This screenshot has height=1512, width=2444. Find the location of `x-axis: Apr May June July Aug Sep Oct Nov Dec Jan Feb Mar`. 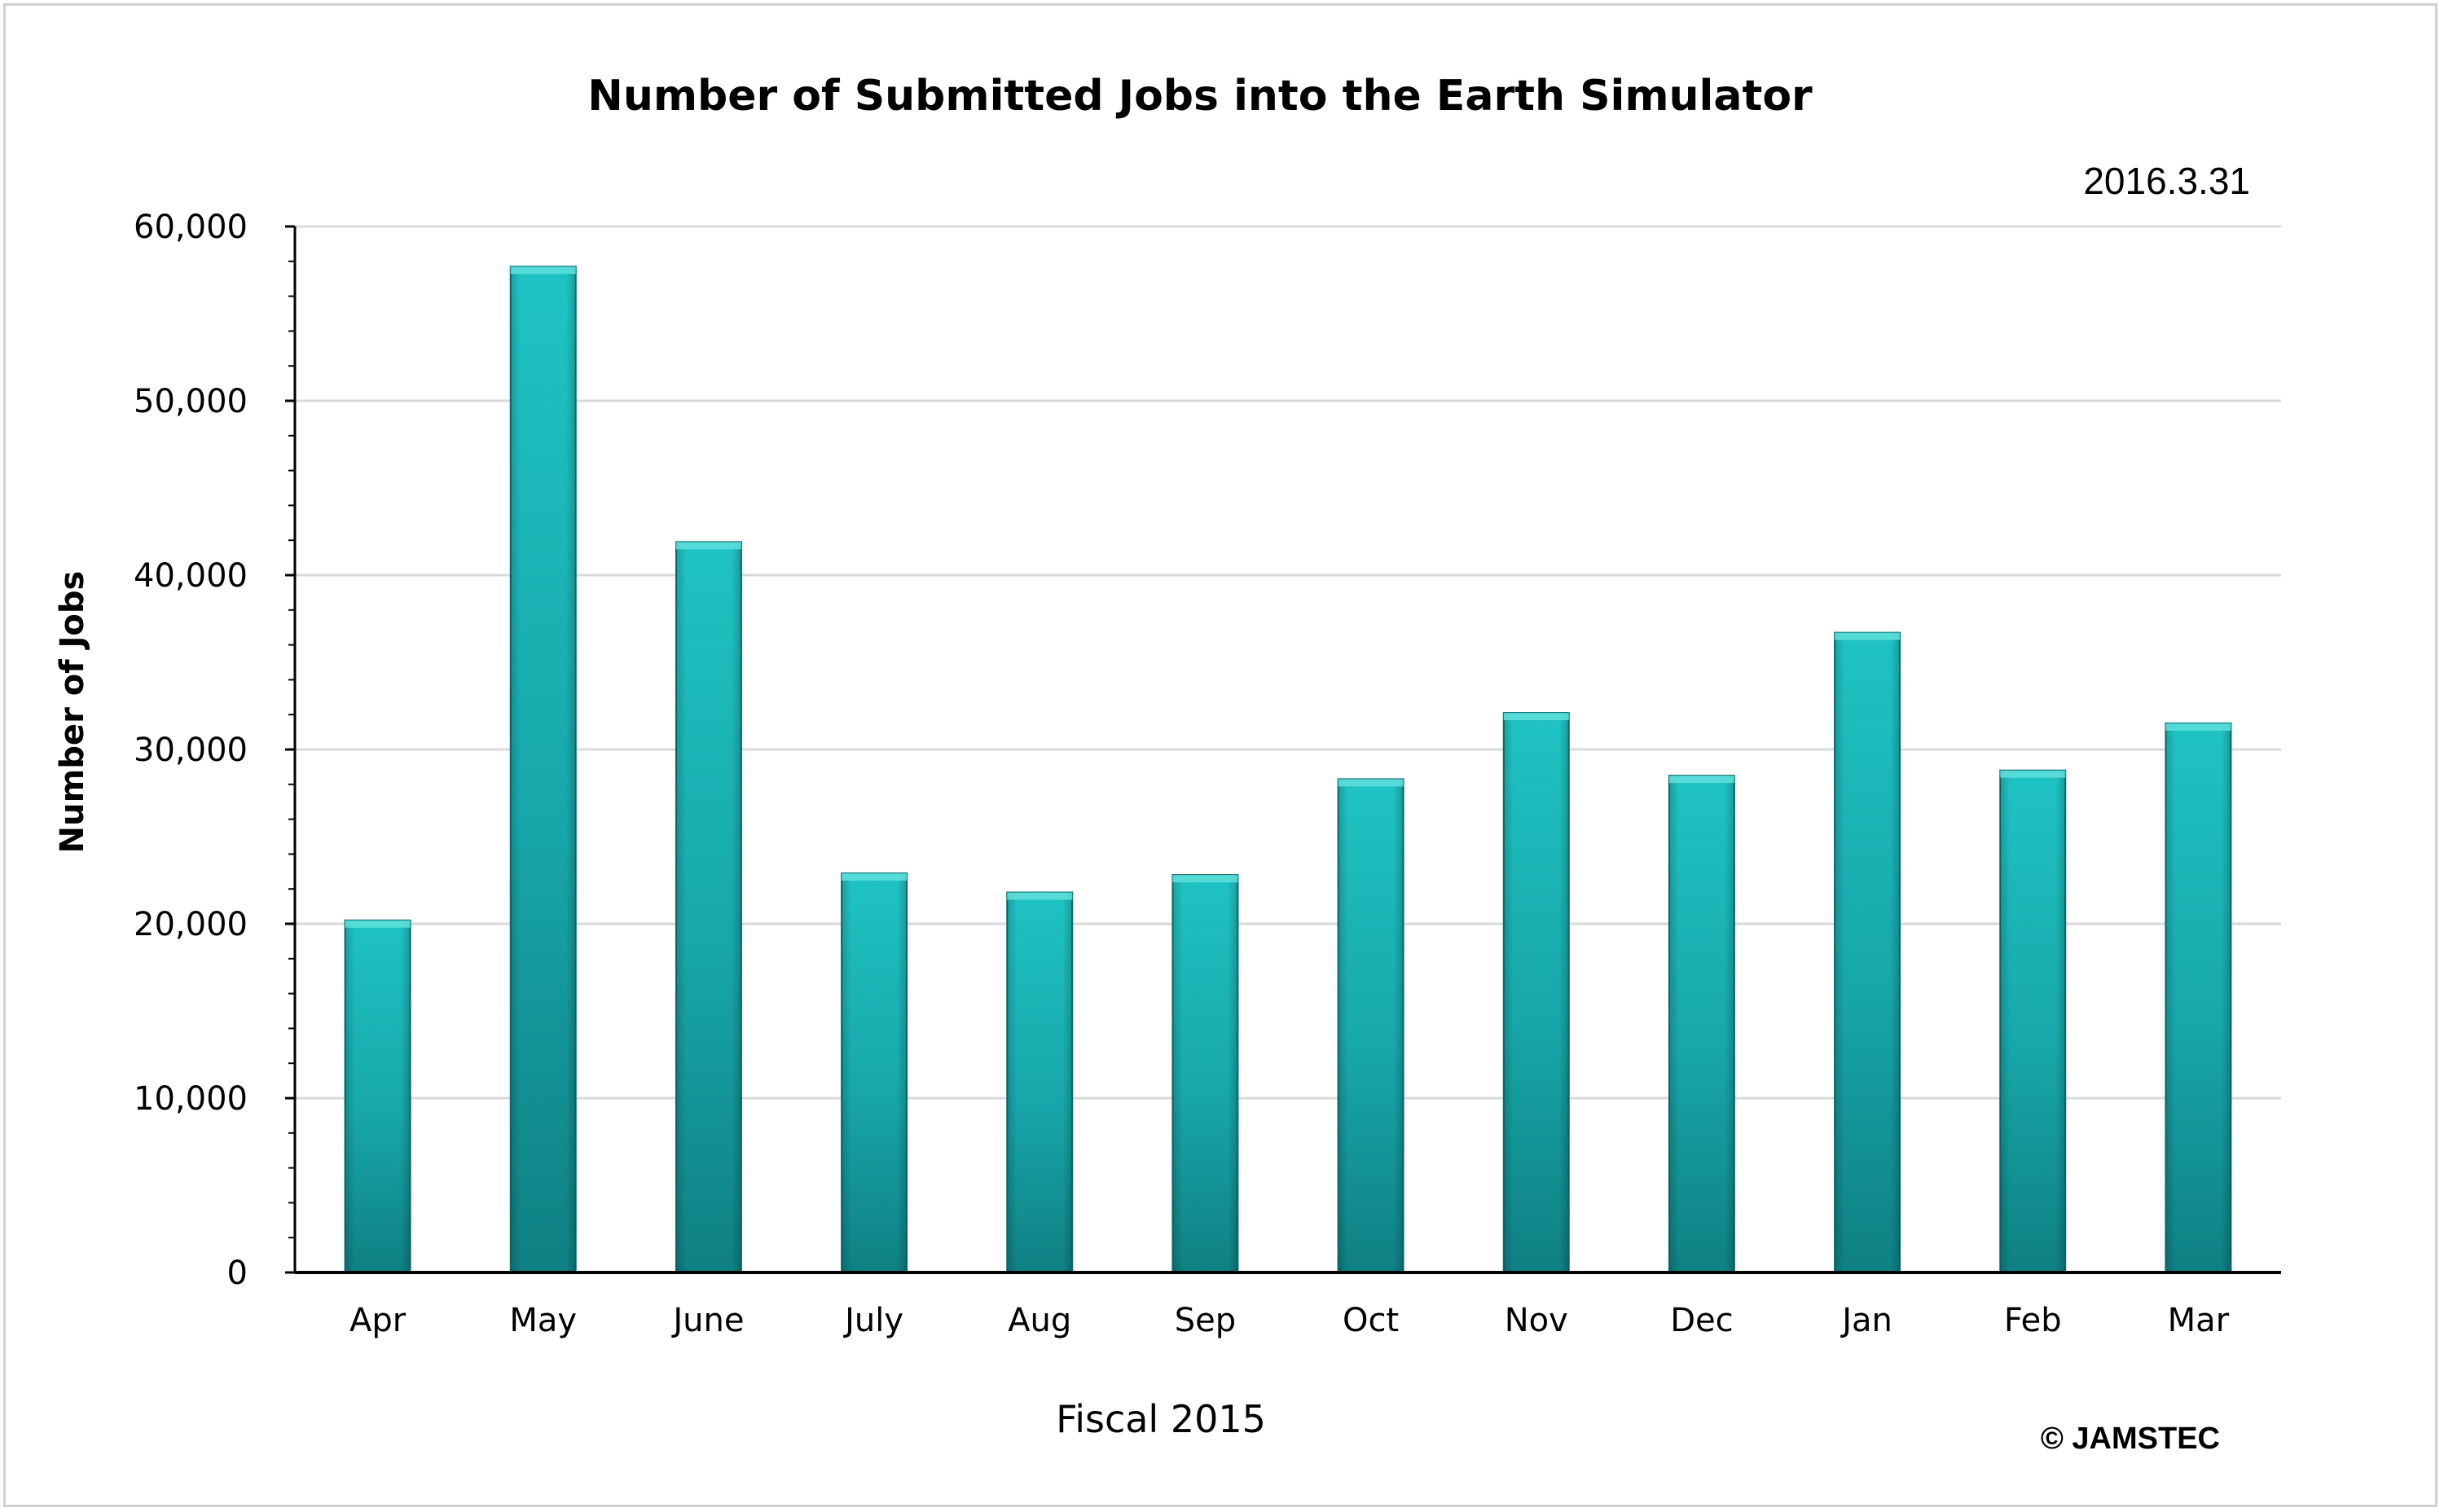

x-axis: Apr May June July Aug Sep Oct Nov Dec Jan Feb Mar is located at coordinates (1288, 1305).